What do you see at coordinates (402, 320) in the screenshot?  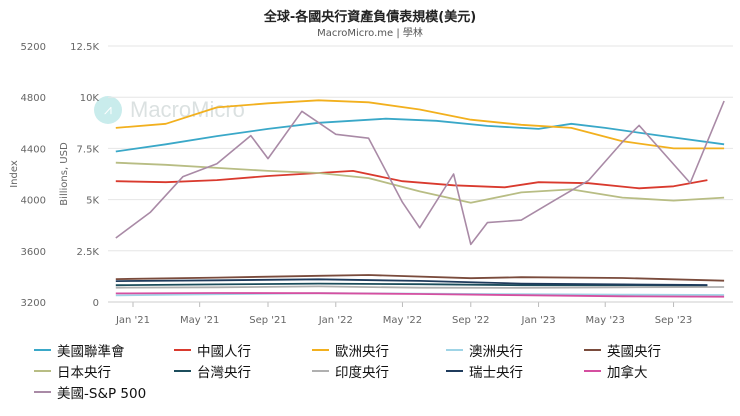 I see `x-tick-label: May '22` at bounding box center [402, 320].